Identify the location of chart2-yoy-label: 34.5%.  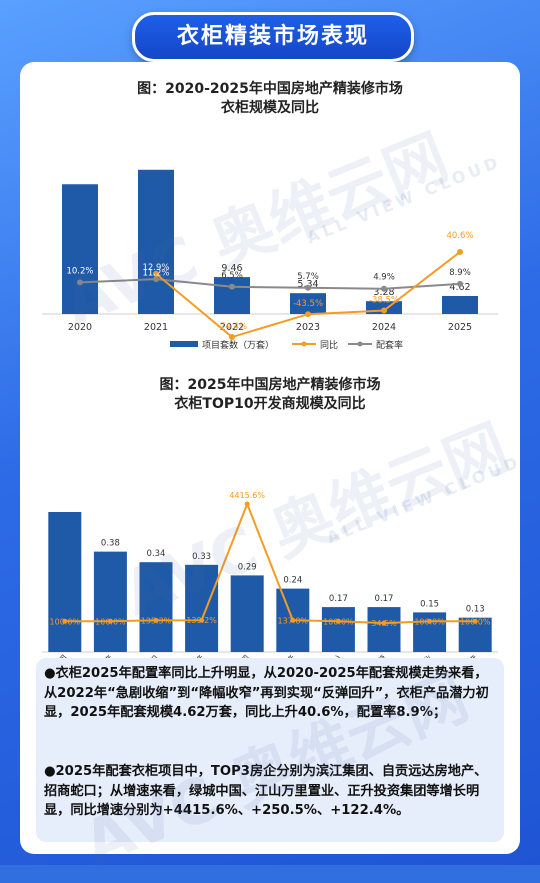
(384, 623).